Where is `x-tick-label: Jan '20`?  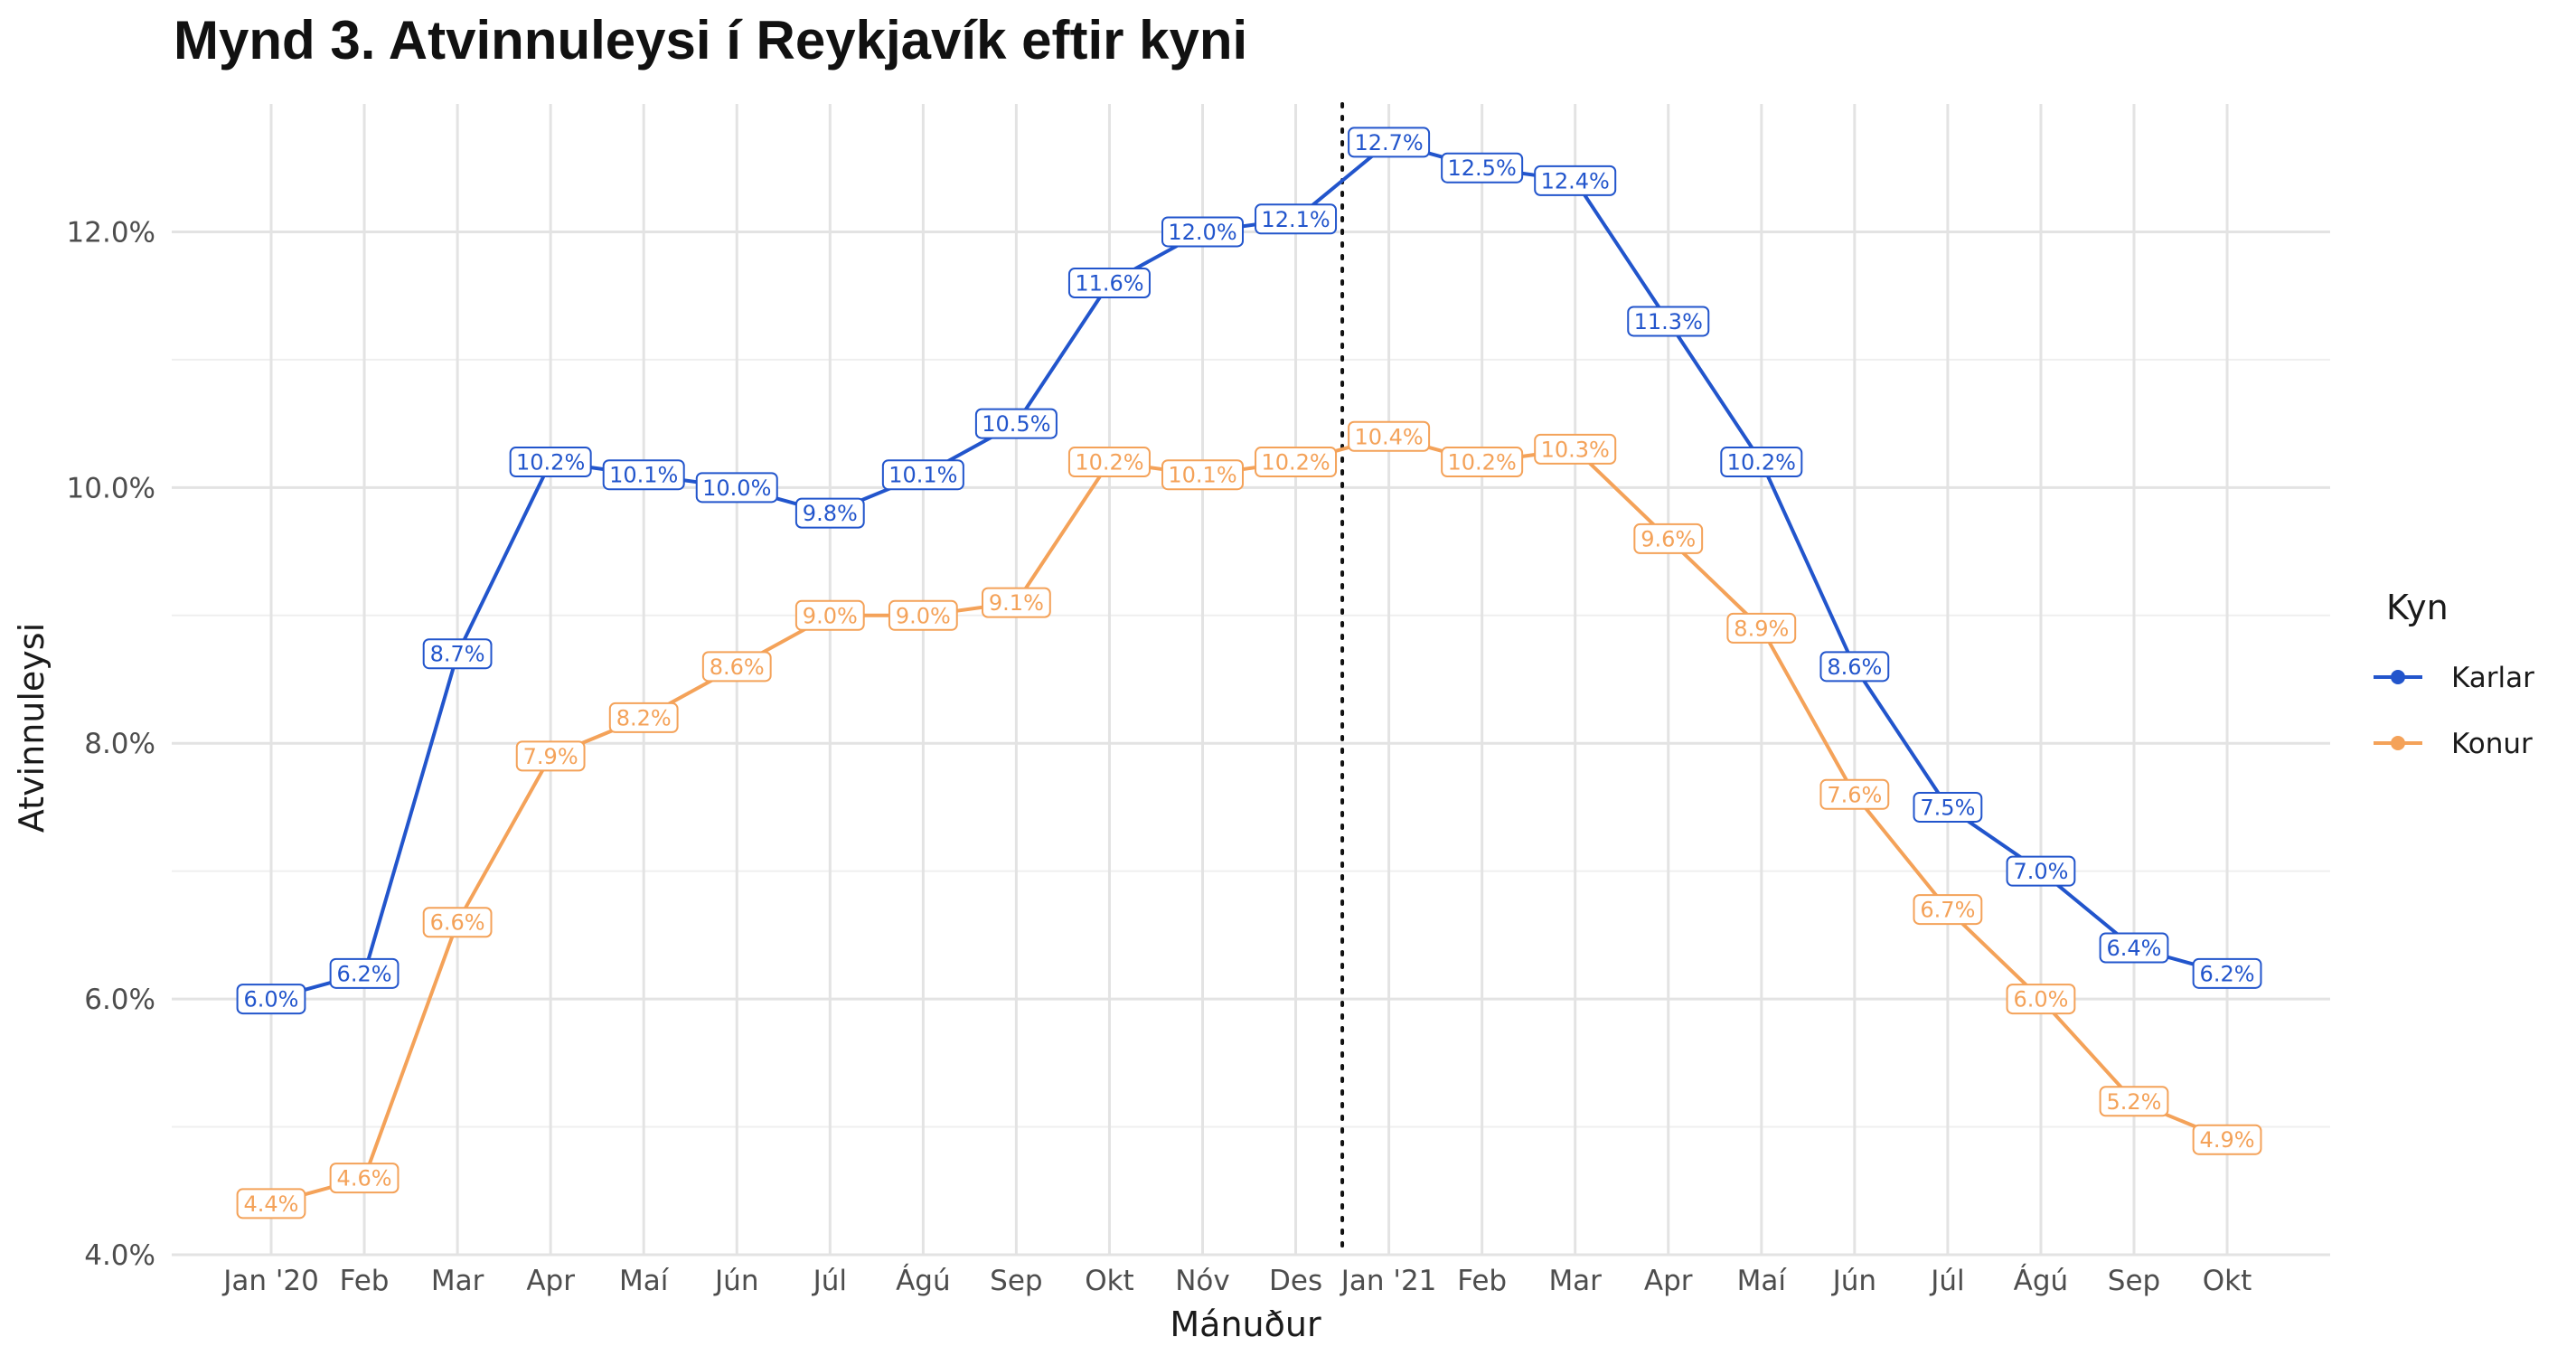
x-tick-label: Jan '20 is located at coordinates (270, 1281).